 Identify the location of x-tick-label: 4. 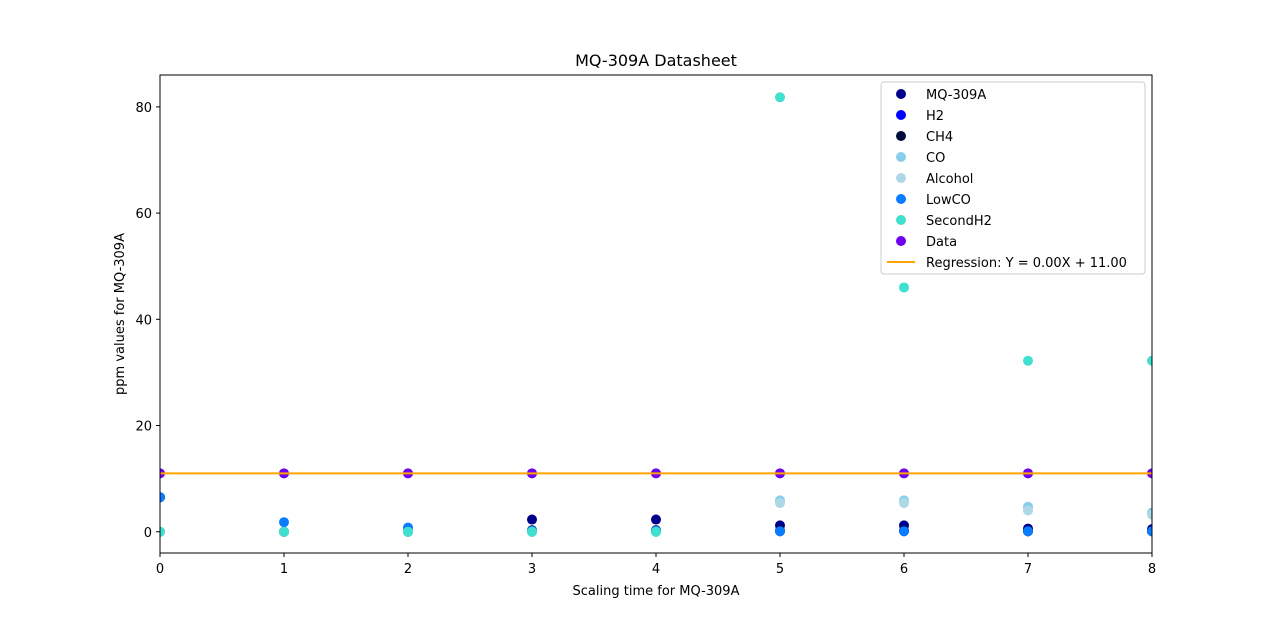
(656, 569).